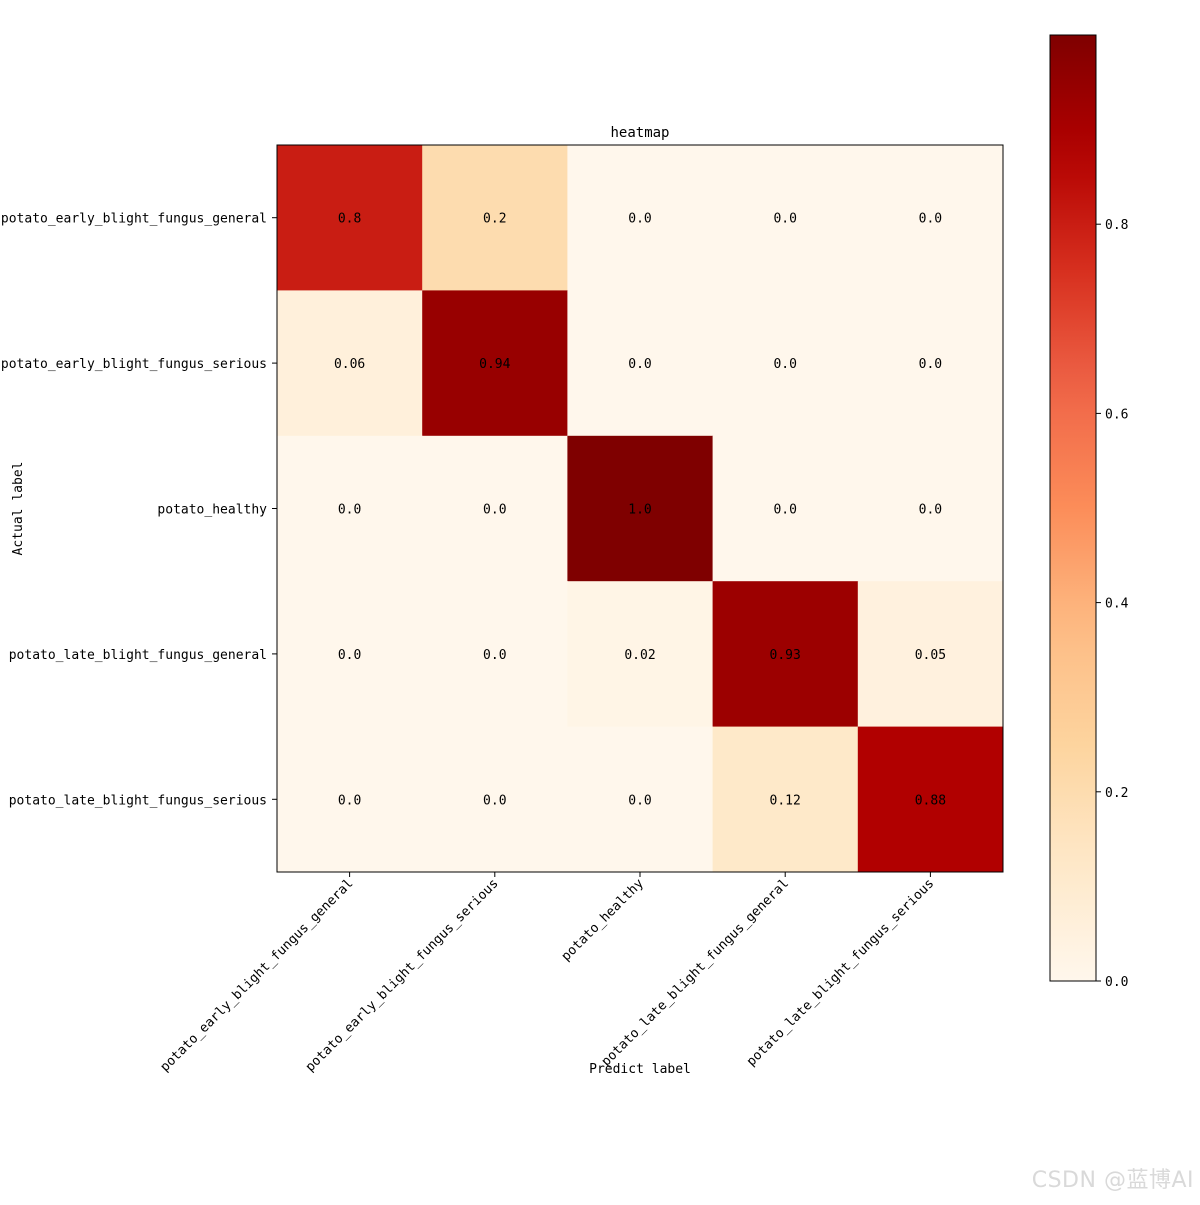 The image size is (1200, 1205). What do you see at coordinates (639, 133) in the screenshot?
I see `chart-title: heatmap` at bounding box center [639, 133].